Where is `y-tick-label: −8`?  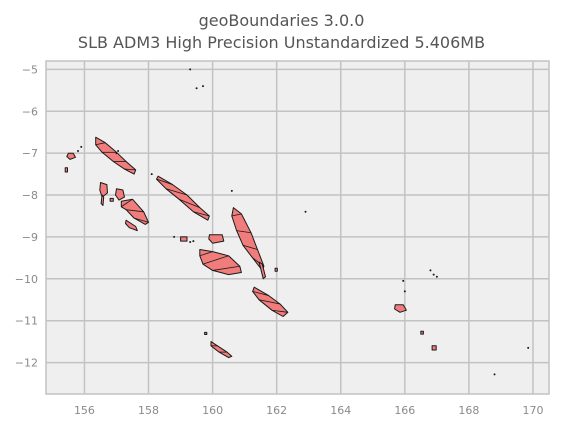
y-tick-label: −8 is located at coordinates (30, 195).